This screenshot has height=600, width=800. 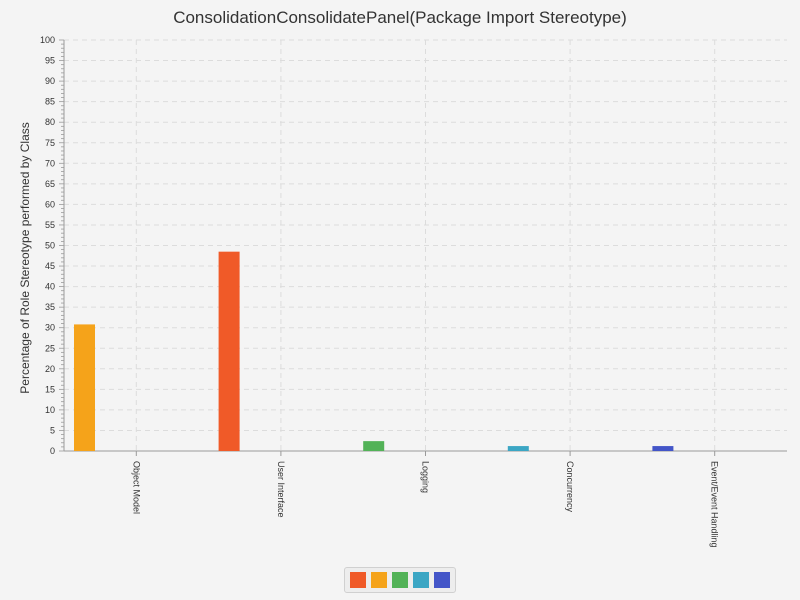 I want to click on y-tick-label: 85, so click(x=50, y=102).